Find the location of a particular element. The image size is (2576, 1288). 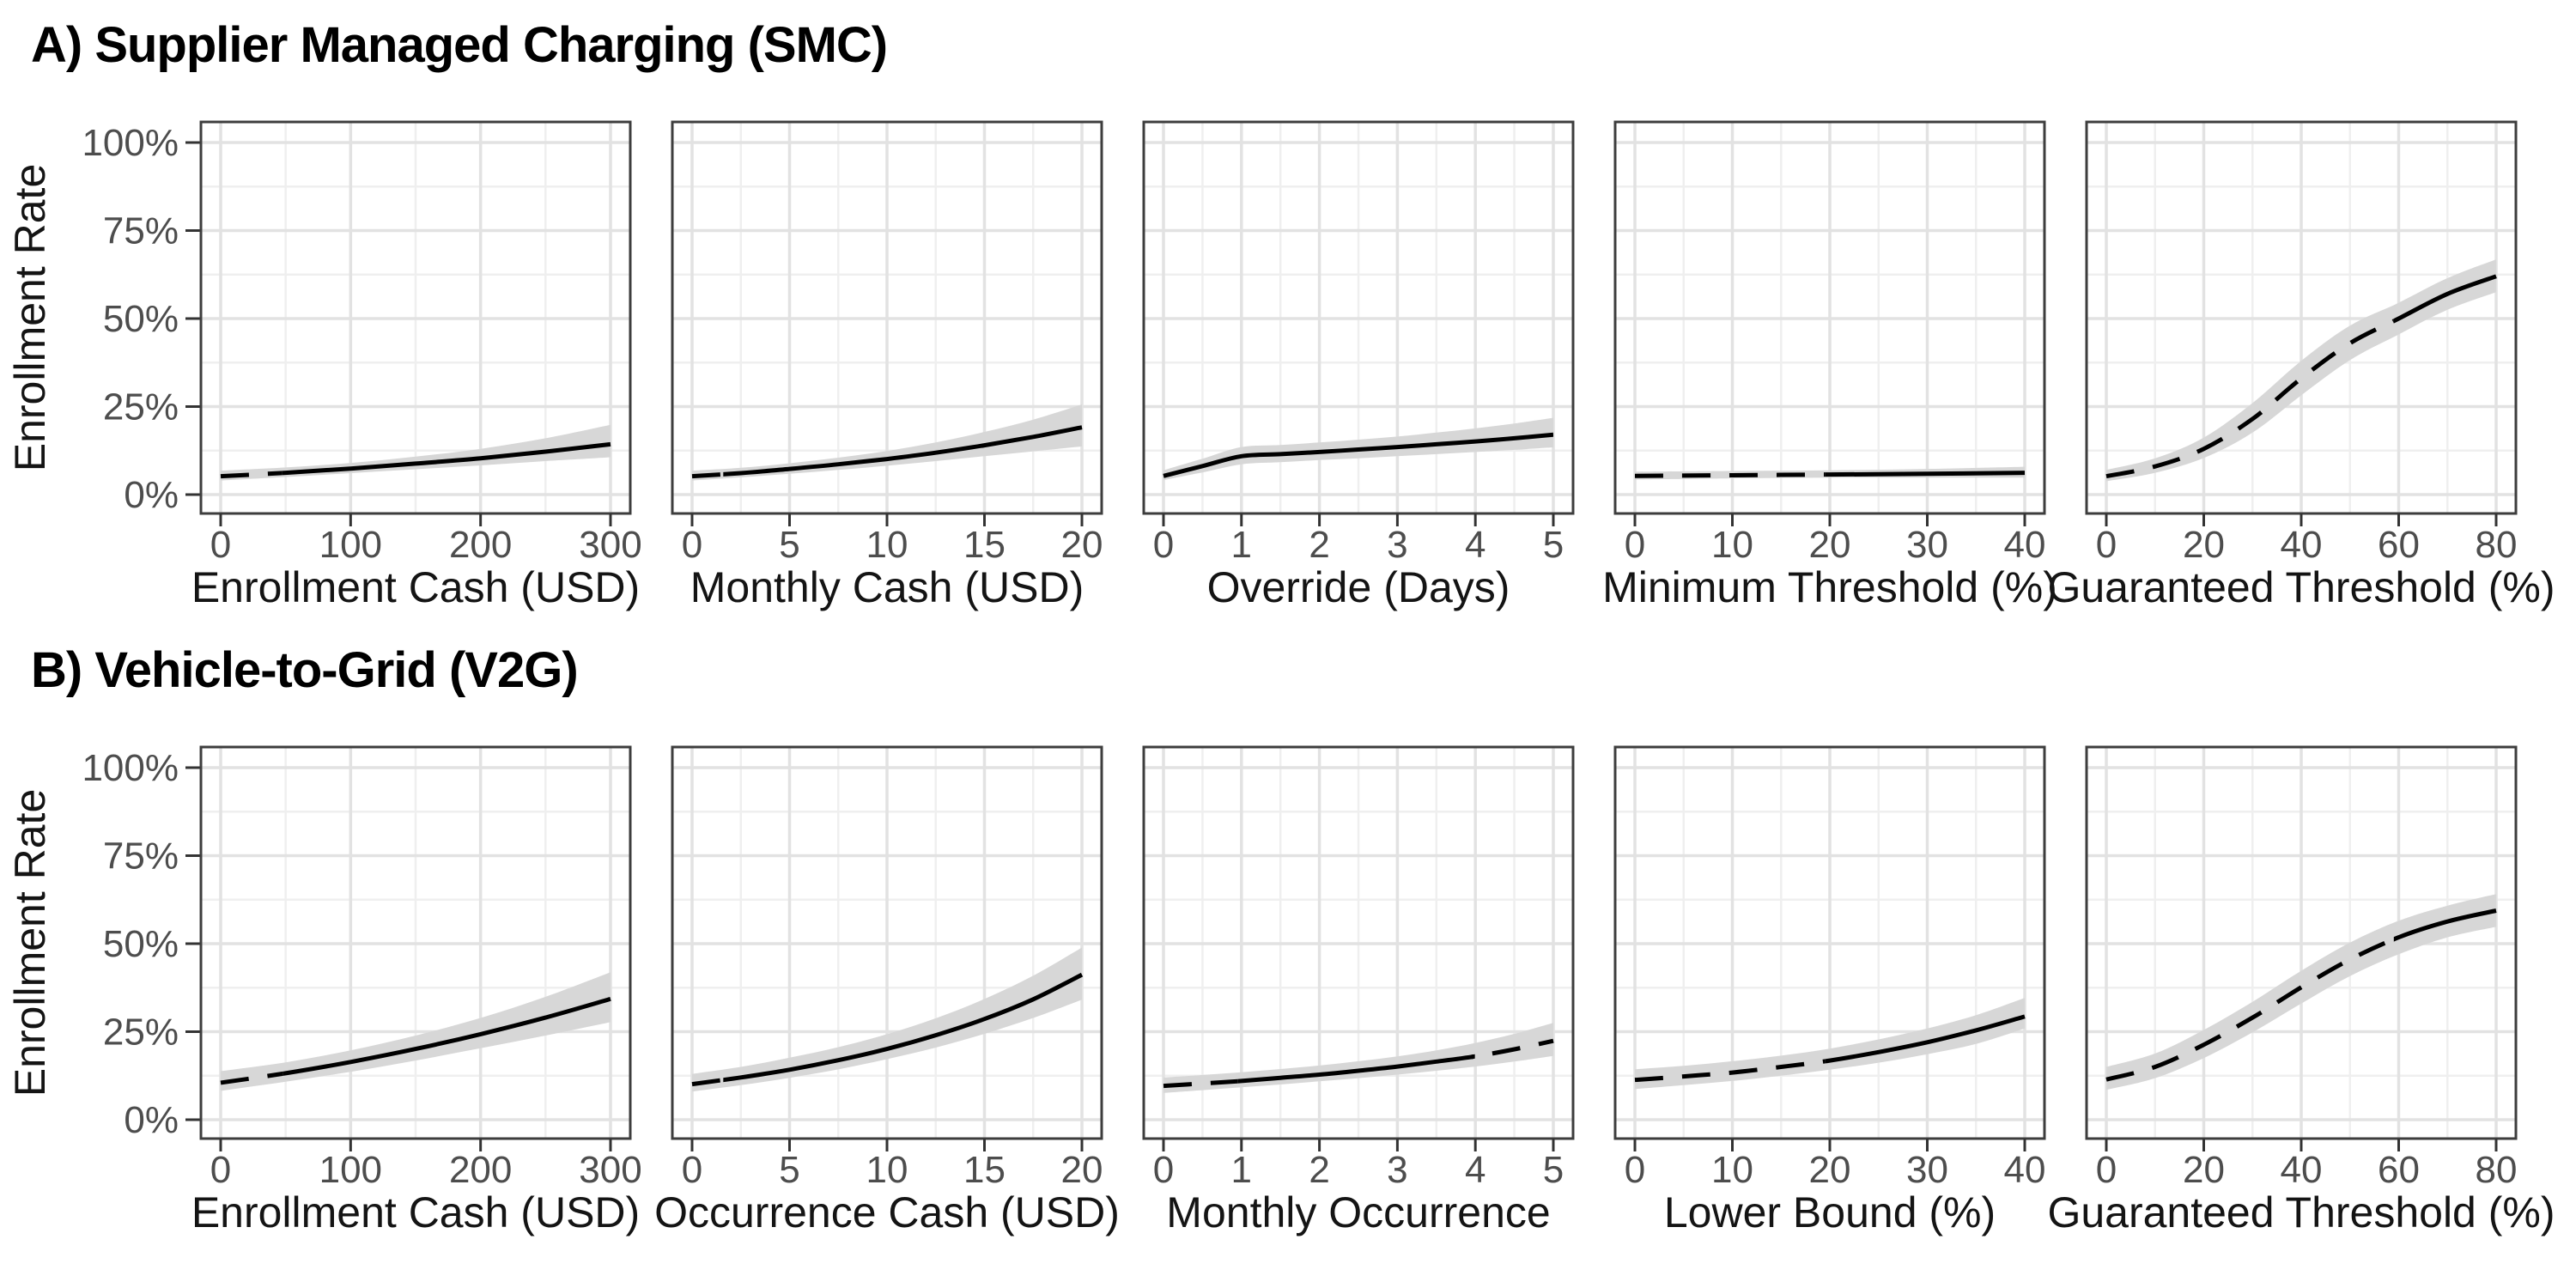

x-tick-label: 15 is located at coordinates (984, 1170).